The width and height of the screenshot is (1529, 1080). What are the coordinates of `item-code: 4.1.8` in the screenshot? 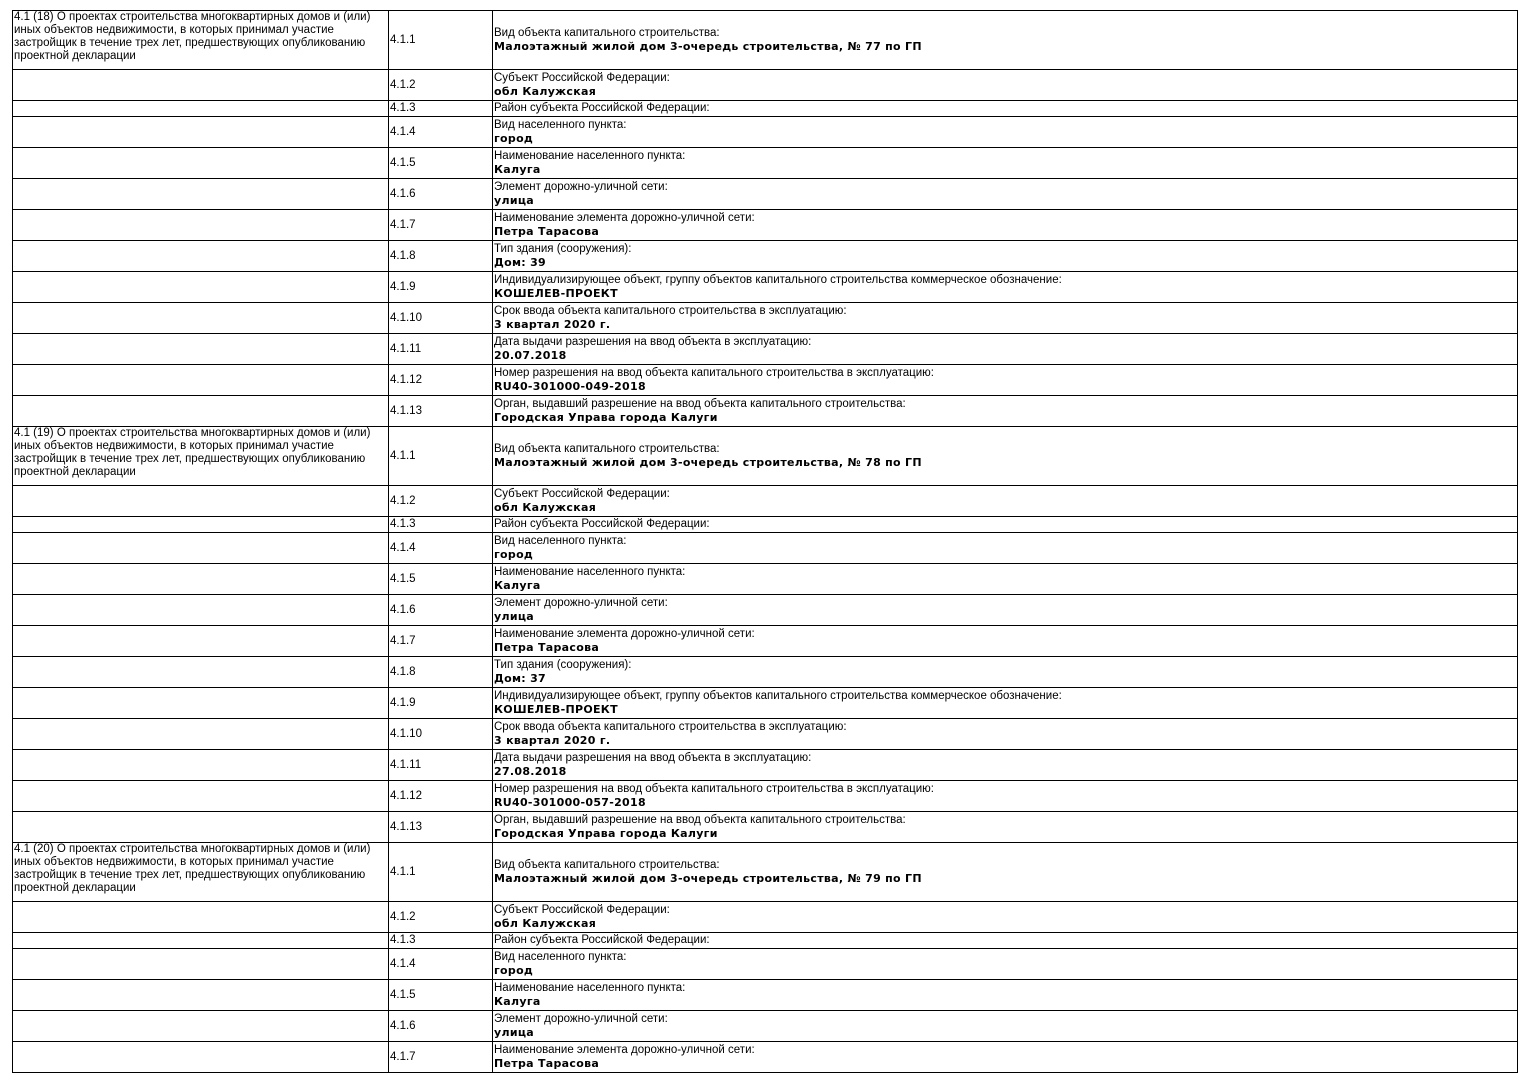 It's located at (440, 256).